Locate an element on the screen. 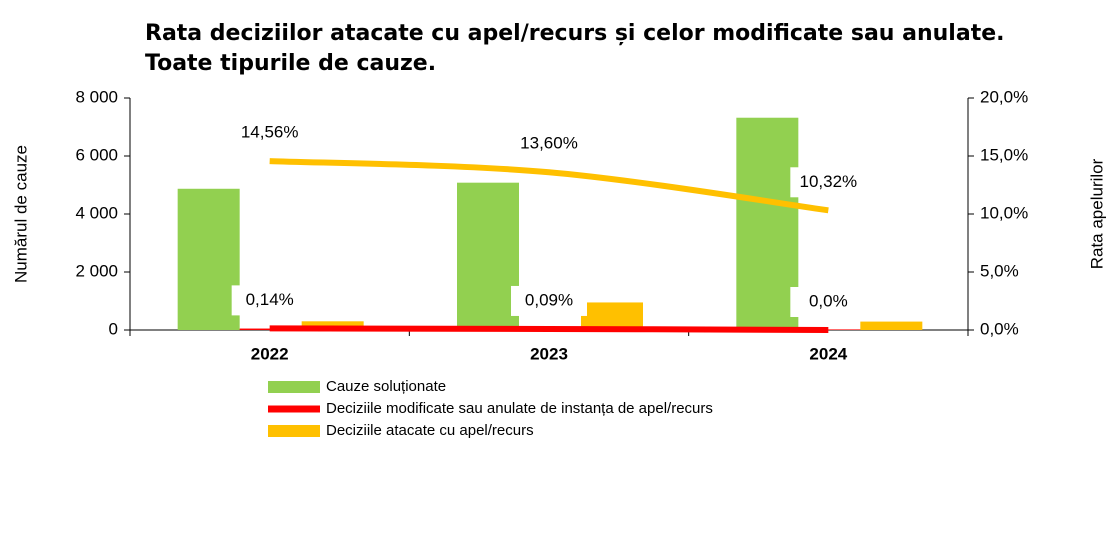 This screenshot has width=1109, height=556. y2-tick-label: 5,0% is located at coordinates (999, 270).